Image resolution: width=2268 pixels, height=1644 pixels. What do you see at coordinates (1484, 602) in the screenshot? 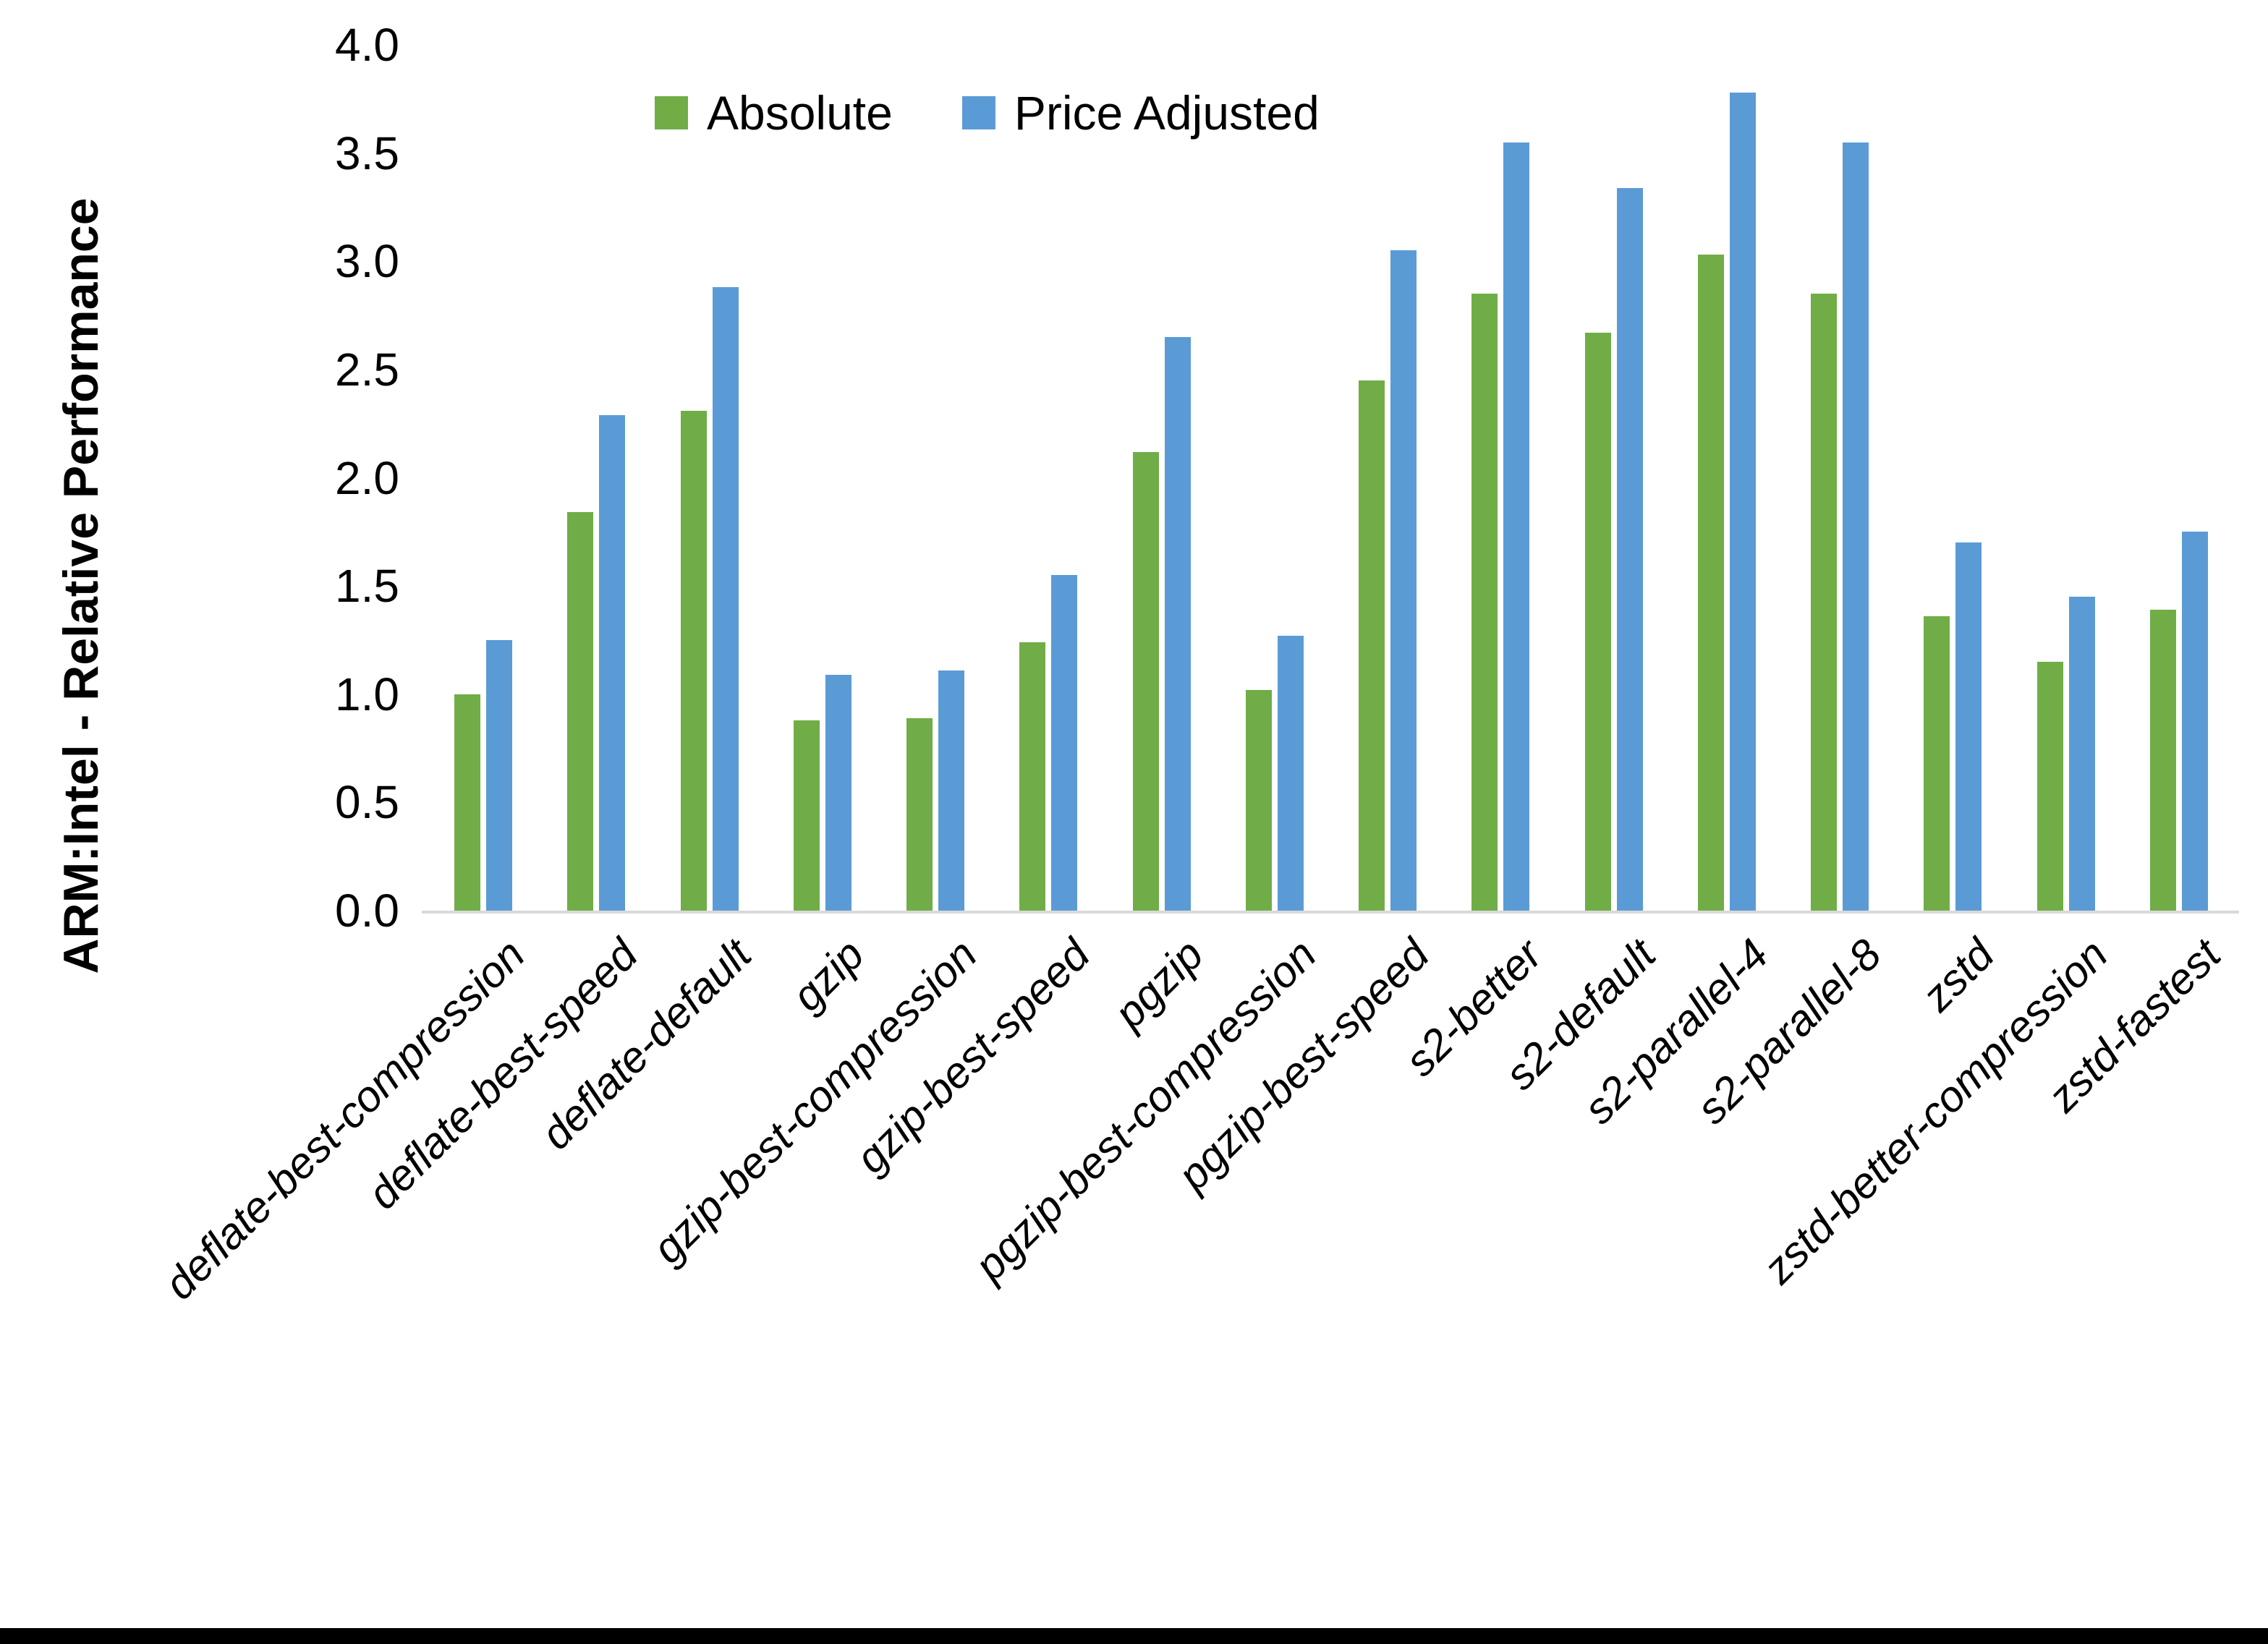
I see `bar-absolute-s2-better` at bounding box center [1484, 602].